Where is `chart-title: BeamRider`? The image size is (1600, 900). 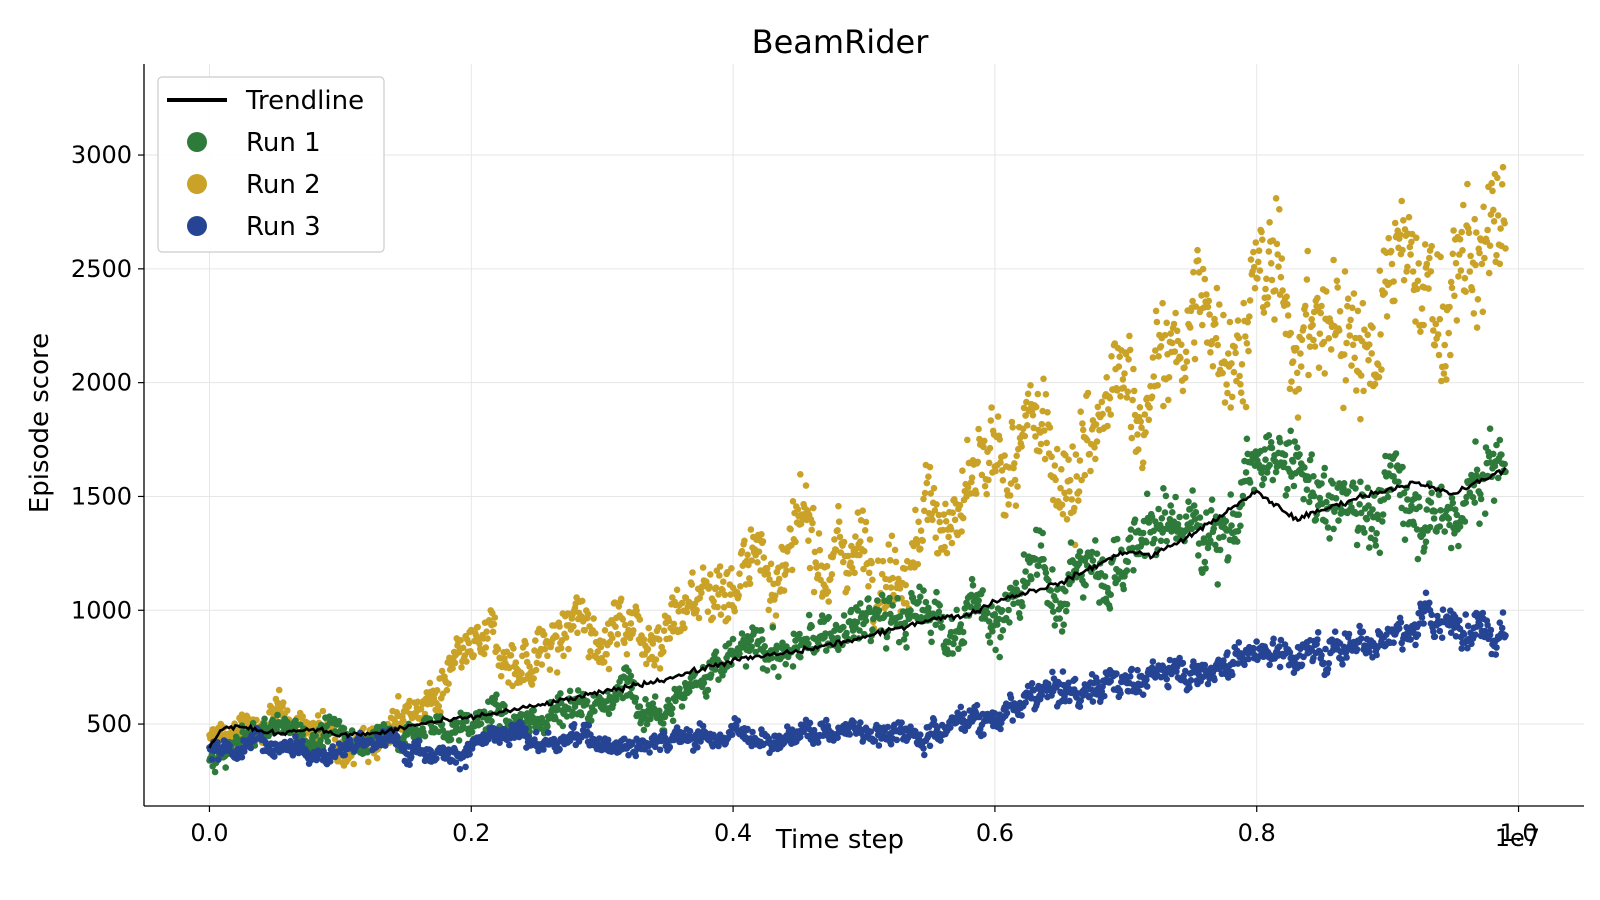 chart-title: BeamRider is located at coordinates (841, 42).